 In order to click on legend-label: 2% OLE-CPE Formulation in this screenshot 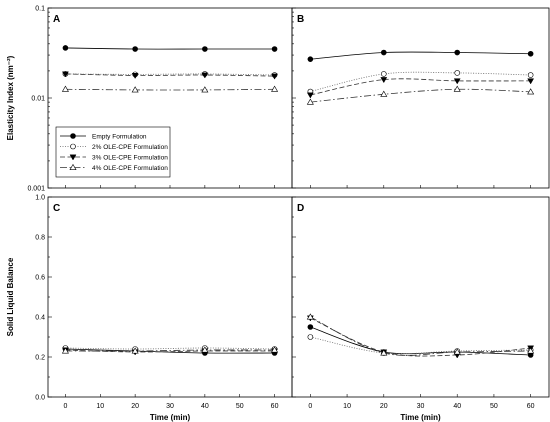, I will do `click(130, 147)`.